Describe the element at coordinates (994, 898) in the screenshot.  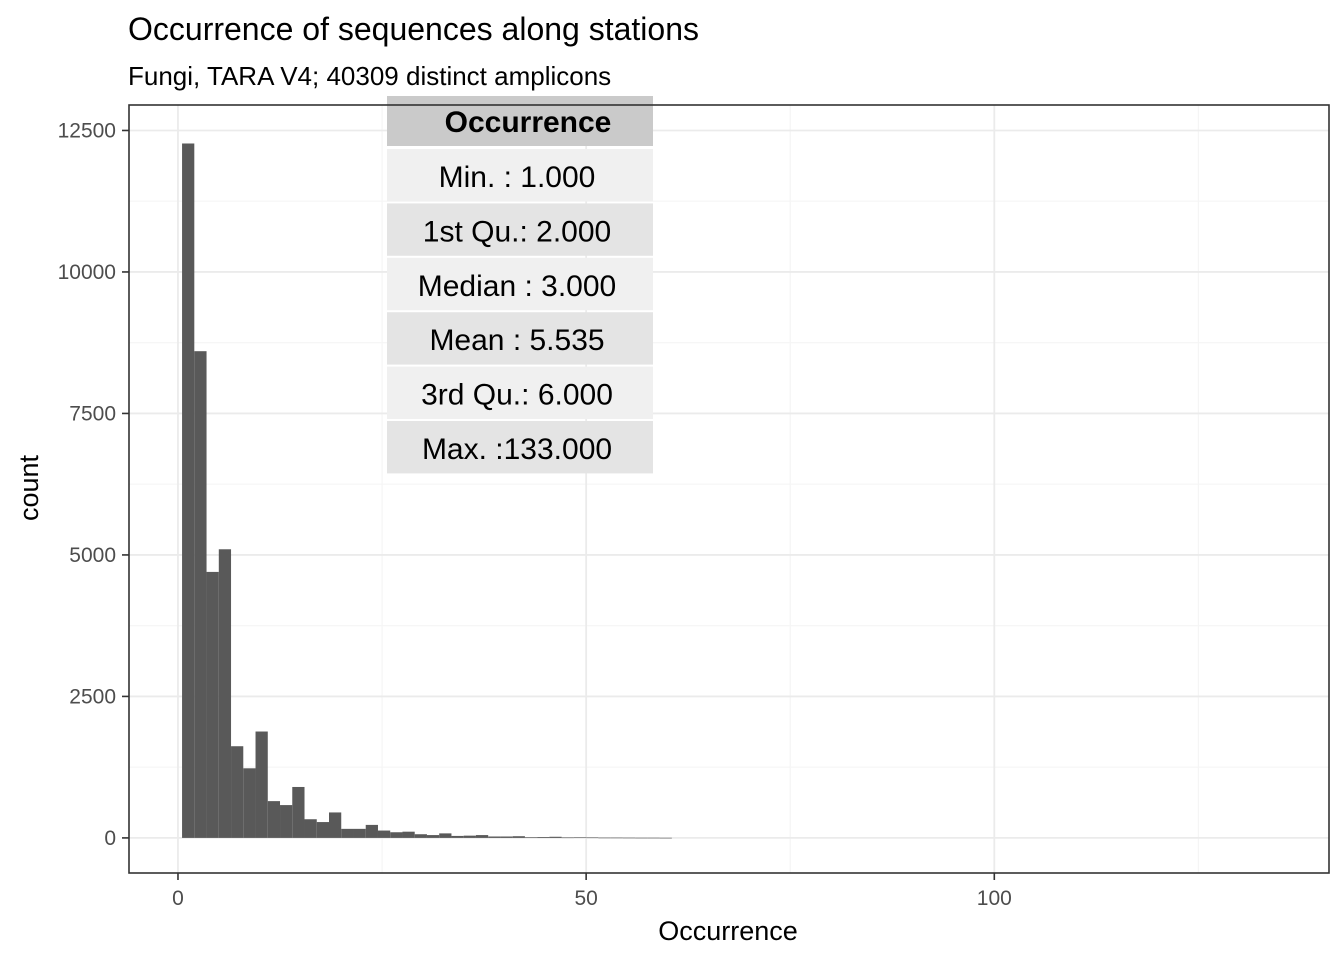
I see `x-tick-label: 100` at that location.